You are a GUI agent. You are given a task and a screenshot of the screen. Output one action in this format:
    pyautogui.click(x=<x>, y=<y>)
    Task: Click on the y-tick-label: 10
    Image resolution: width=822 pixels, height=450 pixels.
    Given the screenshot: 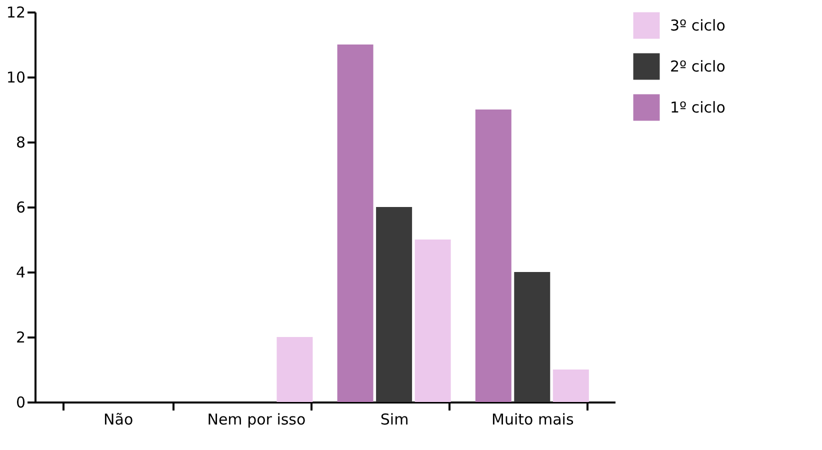 What is the action you would take?
    pyautogui.click(x=16, y=77)
    